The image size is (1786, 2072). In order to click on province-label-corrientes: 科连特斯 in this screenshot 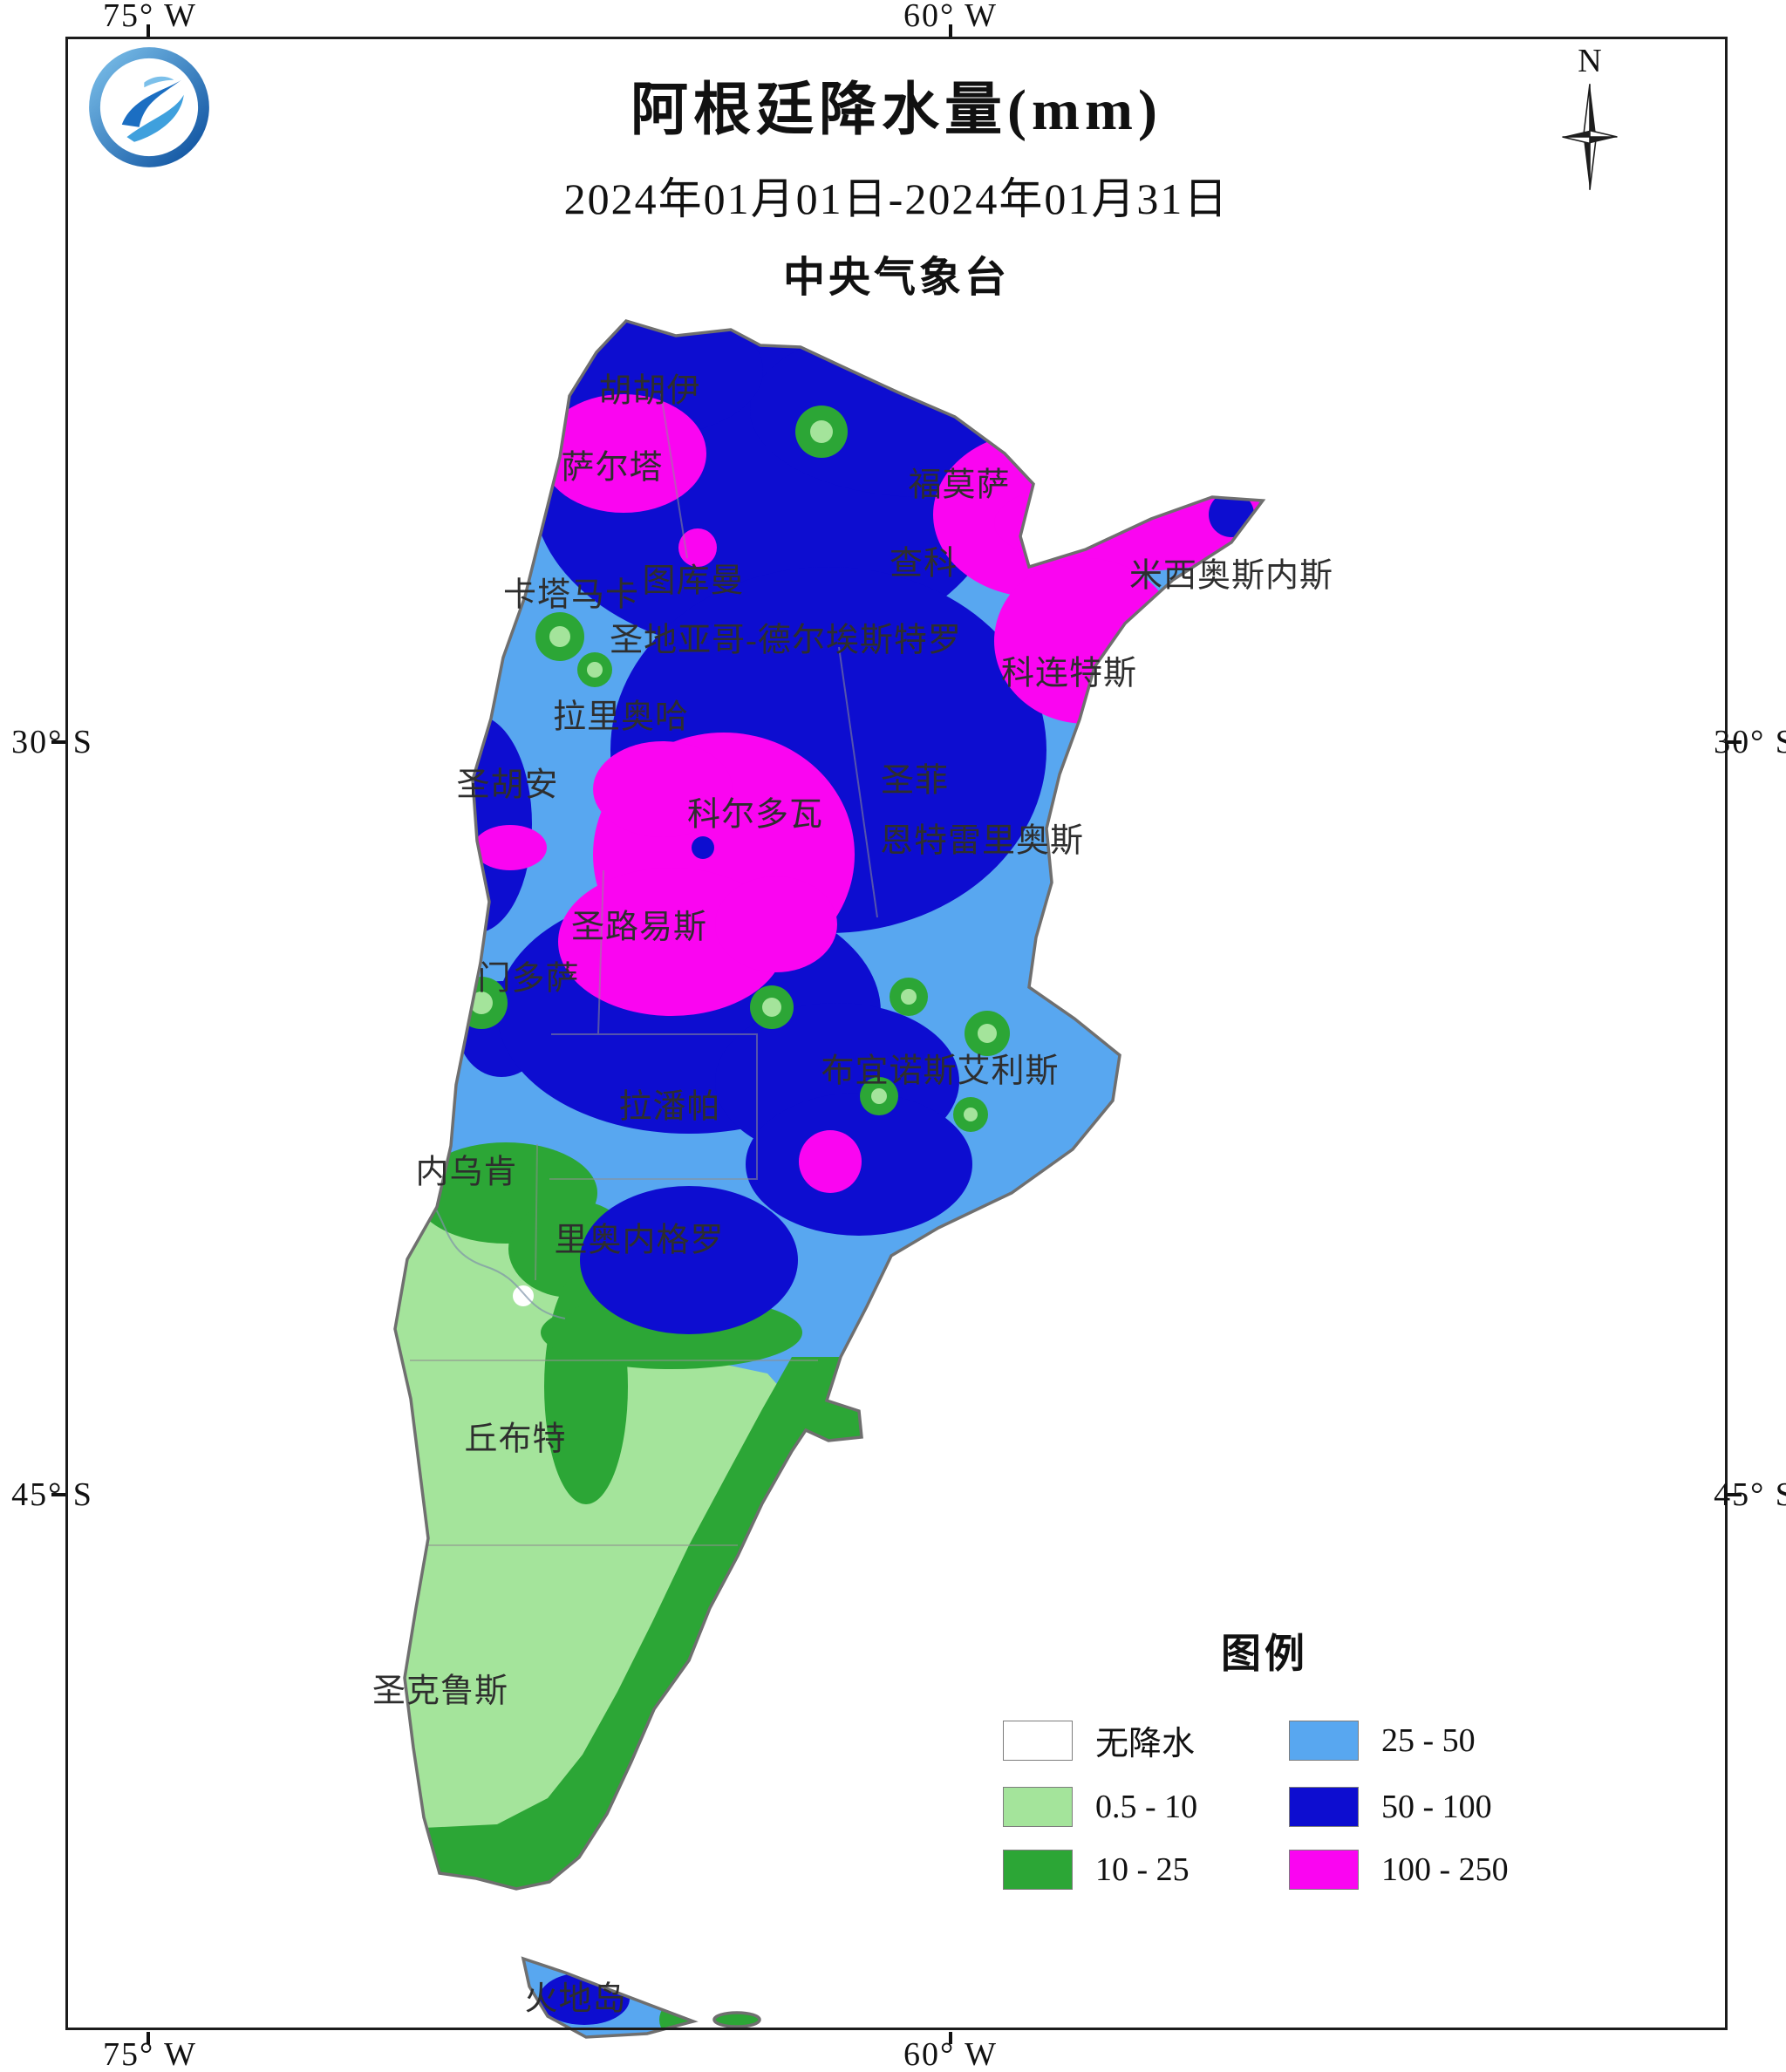, I will do `click(1069, 673)`.